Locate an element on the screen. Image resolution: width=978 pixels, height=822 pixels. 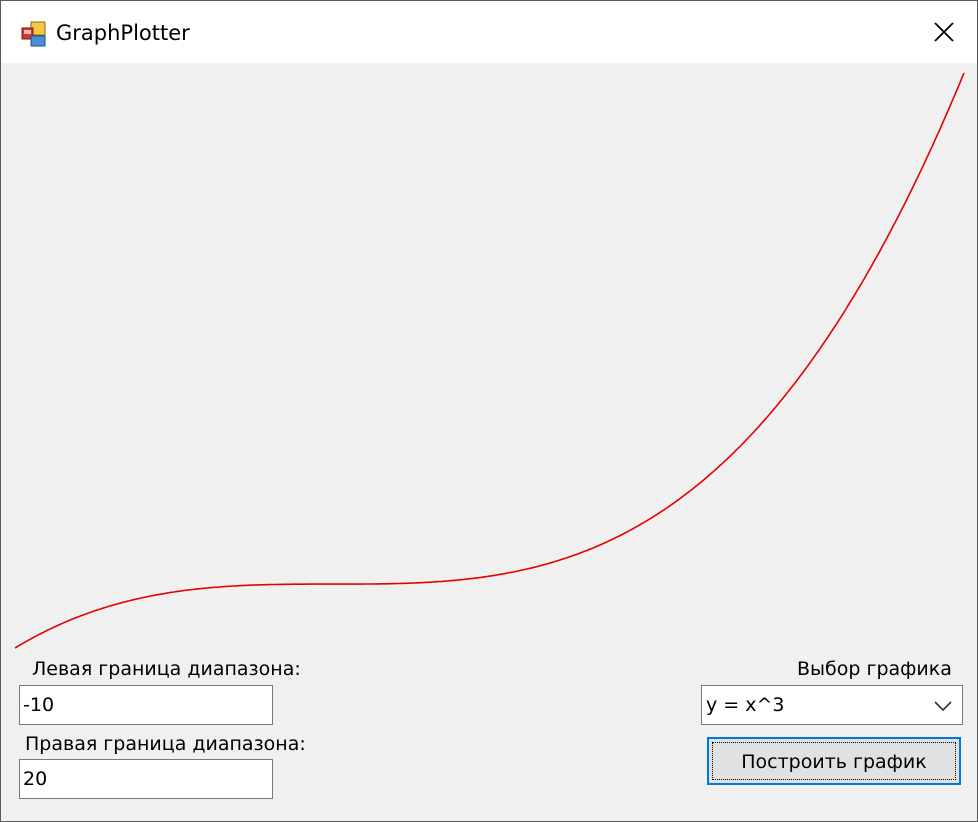
close-button is located at coordinates (944, 32).